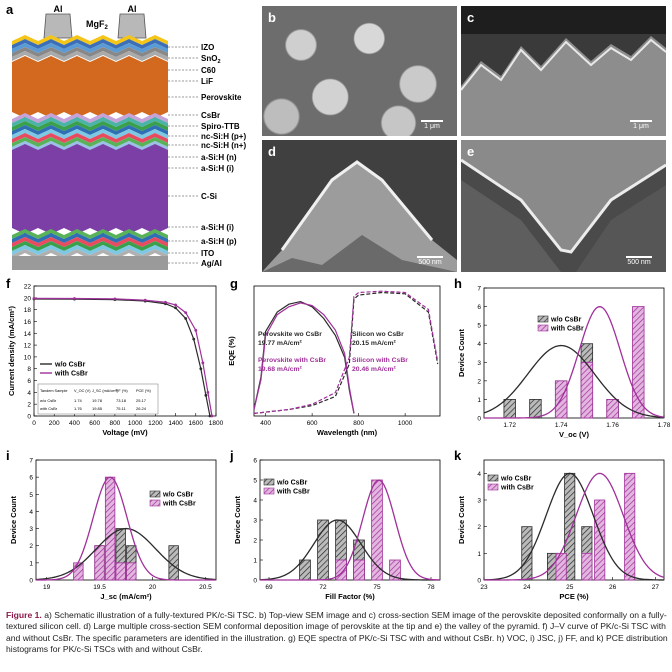  I want to click on layer-label: a-Si:H (p), so click(219, 241).